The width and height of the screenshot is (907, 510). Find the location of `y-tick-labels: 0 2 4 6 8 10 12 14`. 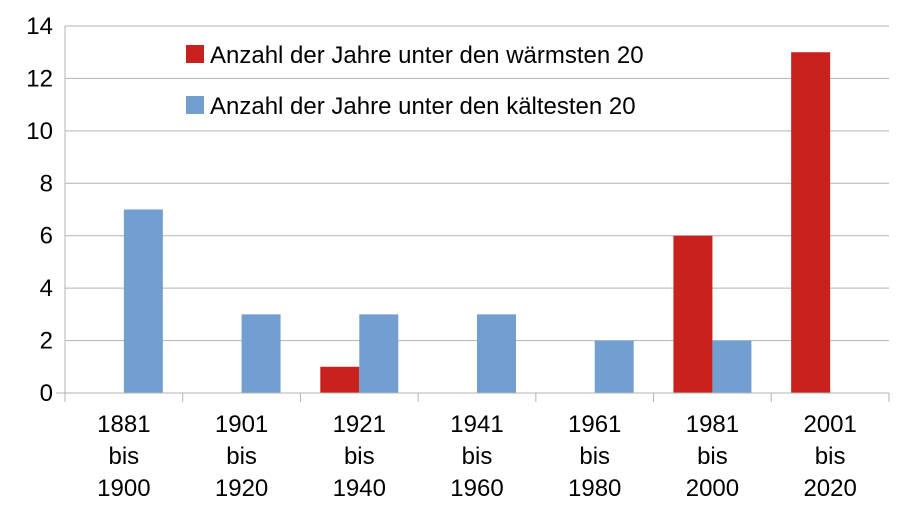

y-tick-labels: 0 2 4 6 8 10 12 14 is located at coordinates (39, 210).